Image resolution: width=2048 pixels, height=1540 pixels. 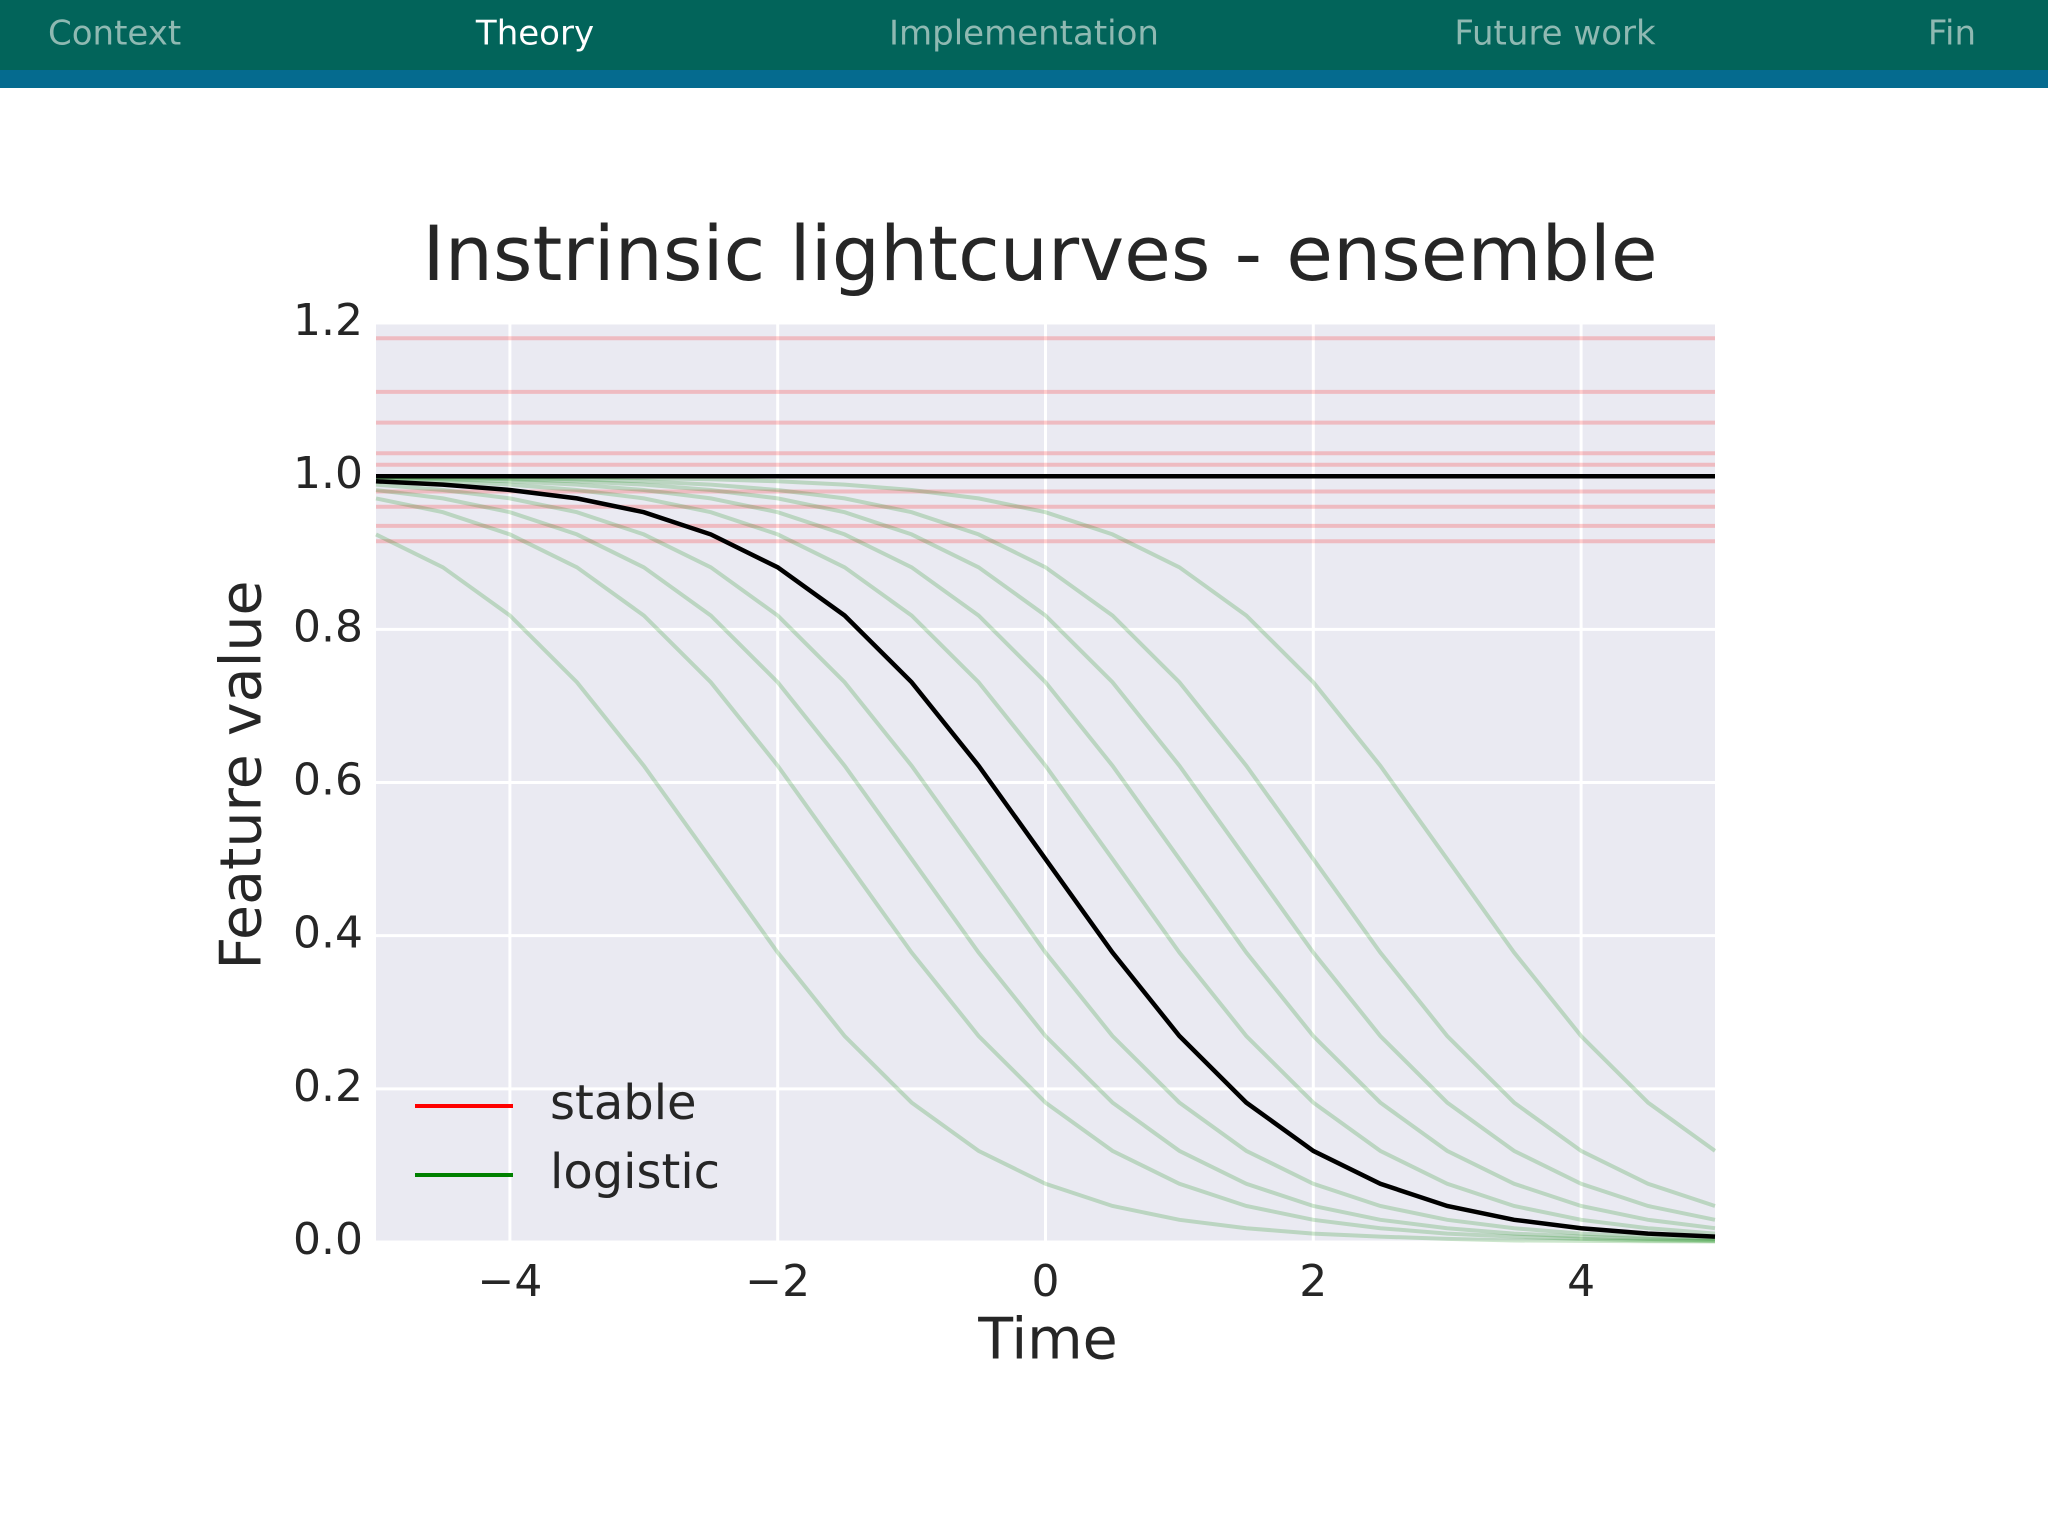 What do you see at coordinates (567, 1137) in the screenshot?
I see `legend: stable logistic` at bounding box center [567, 1137].